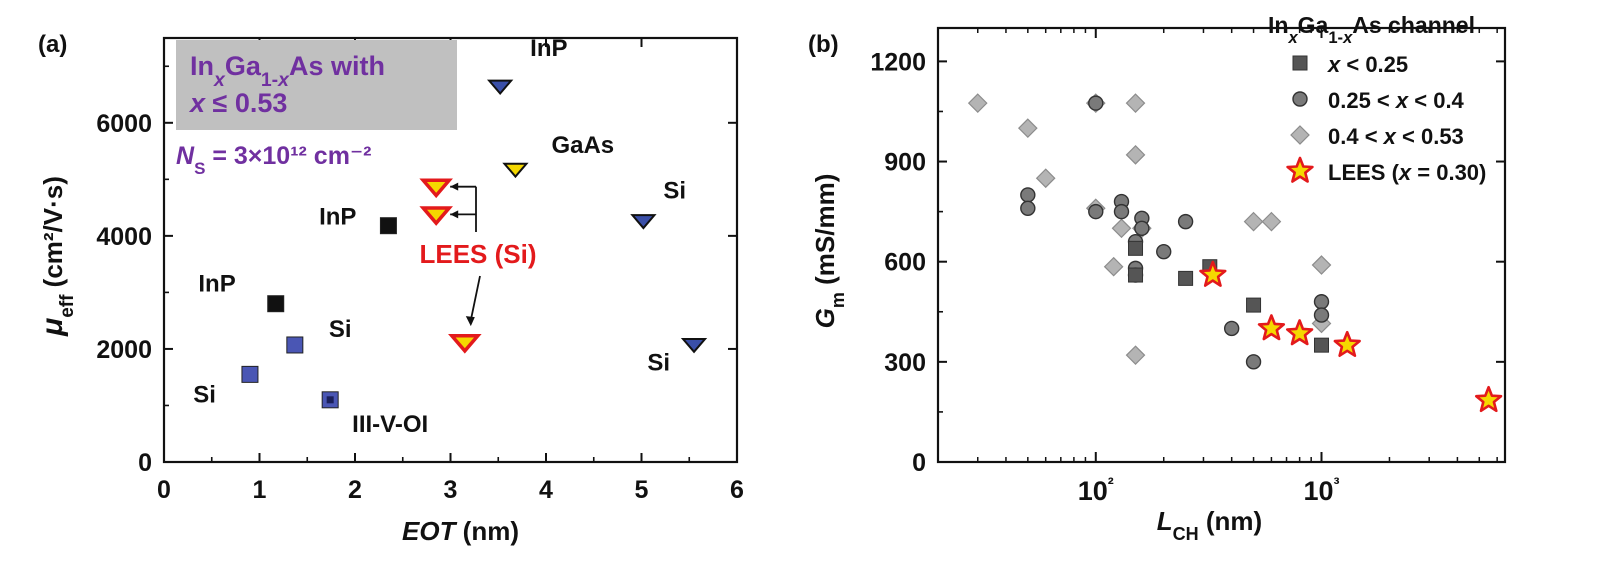  Describe the element at coordinates (898, 62) in the screenshot. I see `y-tick-label-b: 1200` at that location.